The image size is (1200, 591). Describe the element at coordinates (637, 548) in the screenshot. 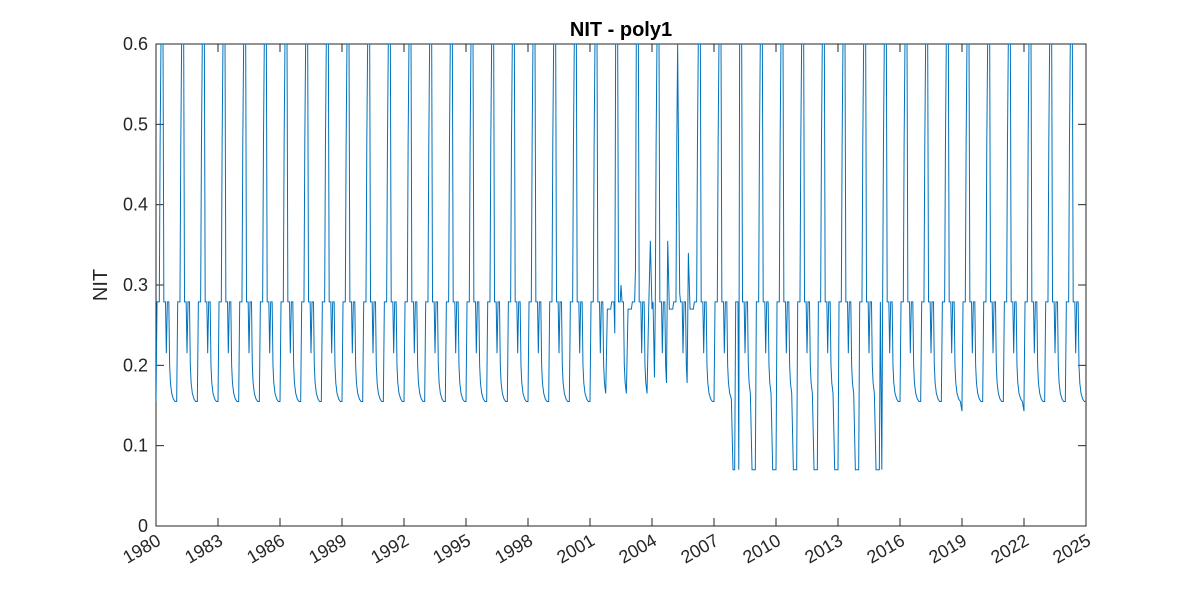

I see `x-tick-label: 2004` at that location.